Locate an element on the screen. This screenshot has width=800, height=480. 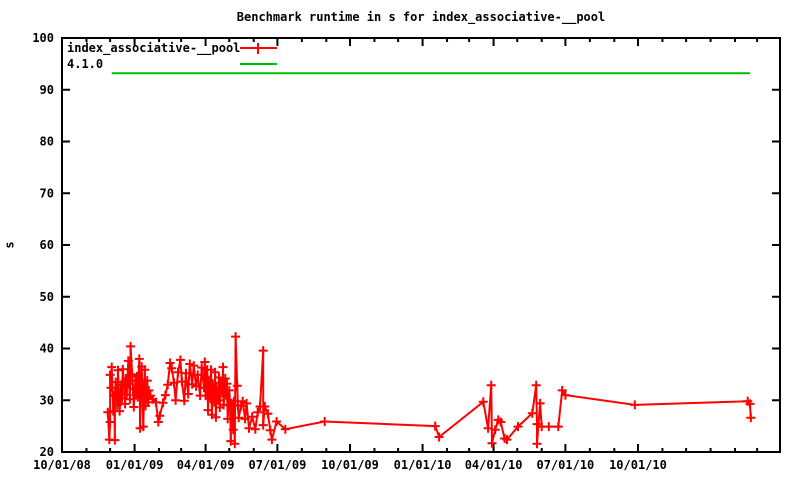
y-tick-label: 70 is located at coordinates (47, 193).